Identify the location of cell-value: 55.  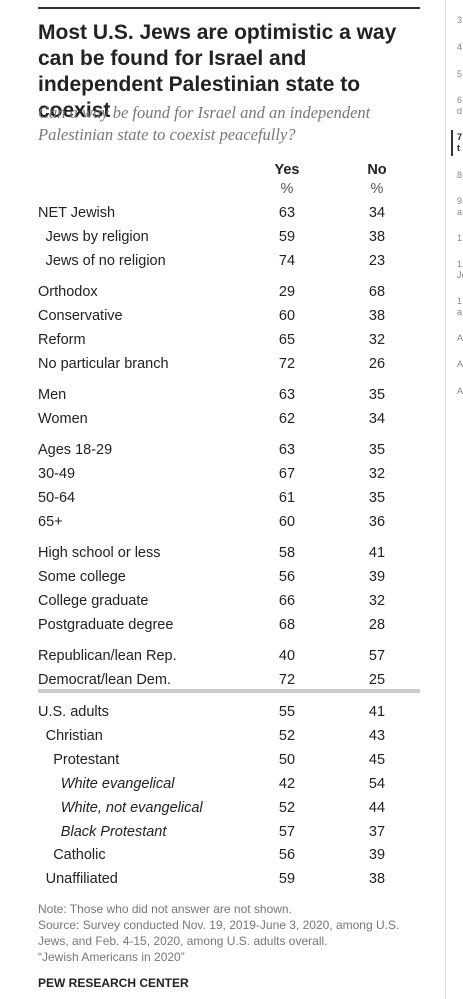
(287, 712).